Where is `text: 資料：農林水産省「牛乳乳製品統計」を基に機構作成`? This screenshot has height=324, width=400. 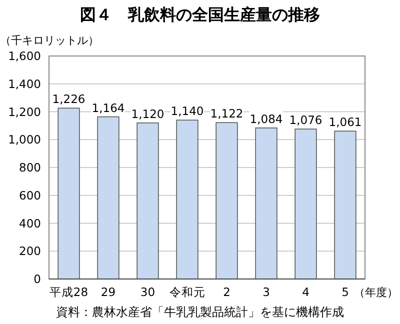
text: 資料：農林水産省「牛乳乳製品統計」を基に機構作成 is located at coordinates (200, 312).